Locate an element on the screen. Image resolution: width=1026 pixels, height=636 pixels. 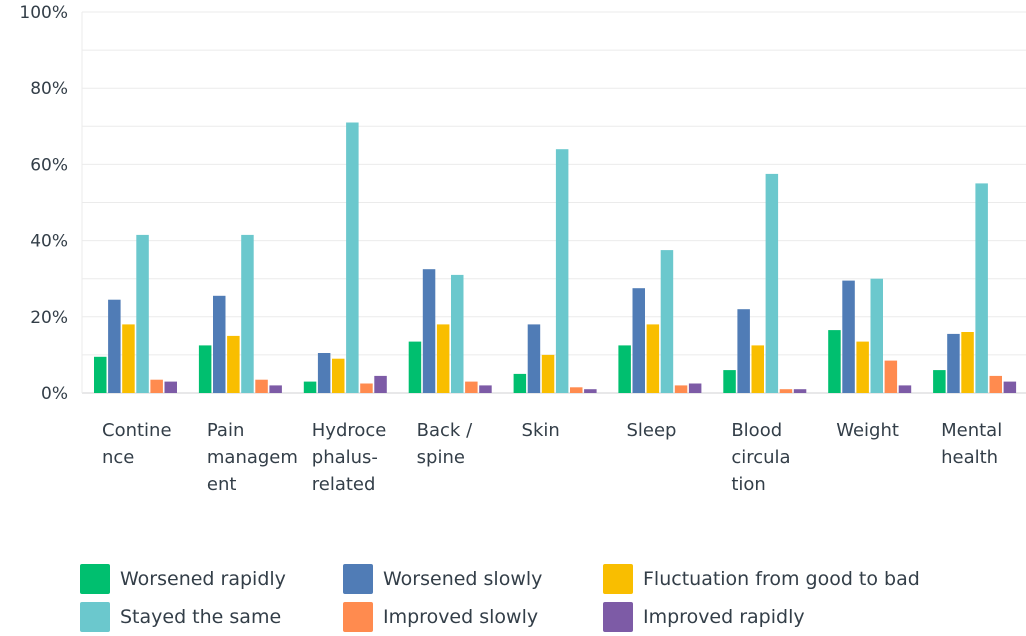
x-category-label-line: Hydroce is located at coordinates (349, 430).